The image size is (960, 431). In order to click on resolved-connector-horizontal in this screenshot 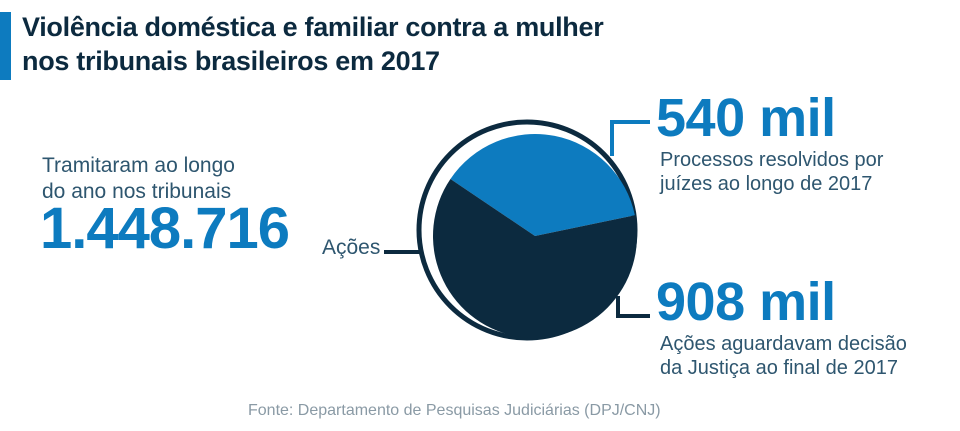, I will do `click(630, 122)`.